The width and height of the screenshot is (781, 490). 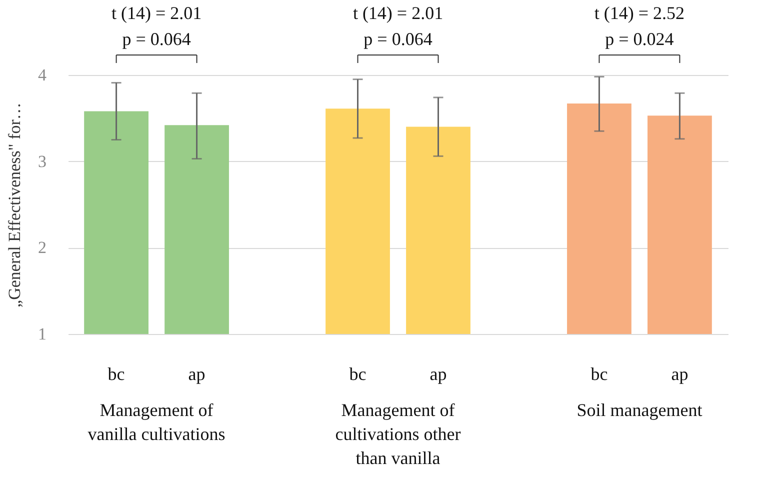 What do you see at coordinates (42, 334) in the screenshot?
I see `y-tick-label: 1` at bounding box center [42, 334].